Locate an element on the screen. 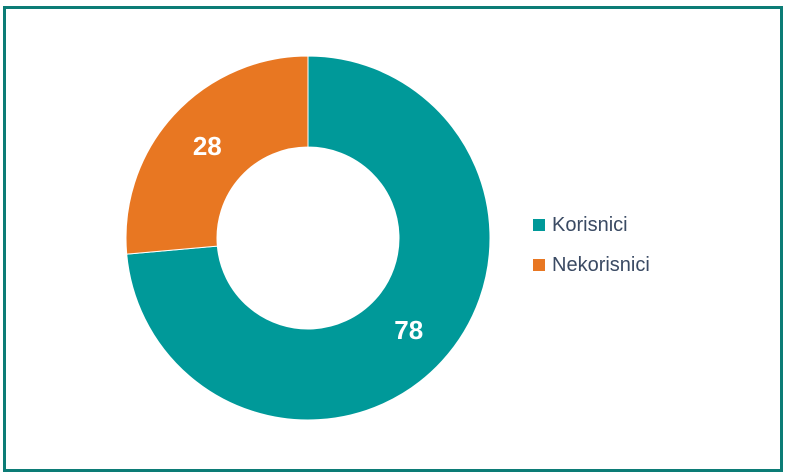 The width and height of the screenshot is (785, 476). legend: Korisnici Nekorisnici is located at coordinates (591, 245).